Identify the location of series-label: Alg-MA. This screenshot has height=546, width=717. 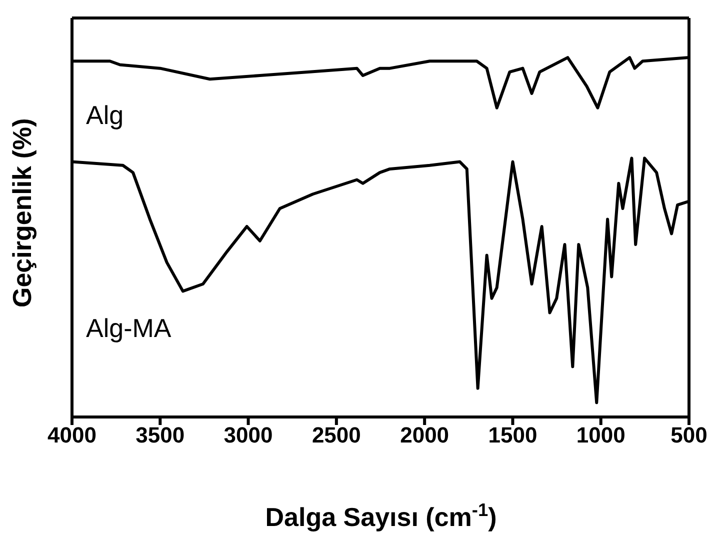
(129, 328).